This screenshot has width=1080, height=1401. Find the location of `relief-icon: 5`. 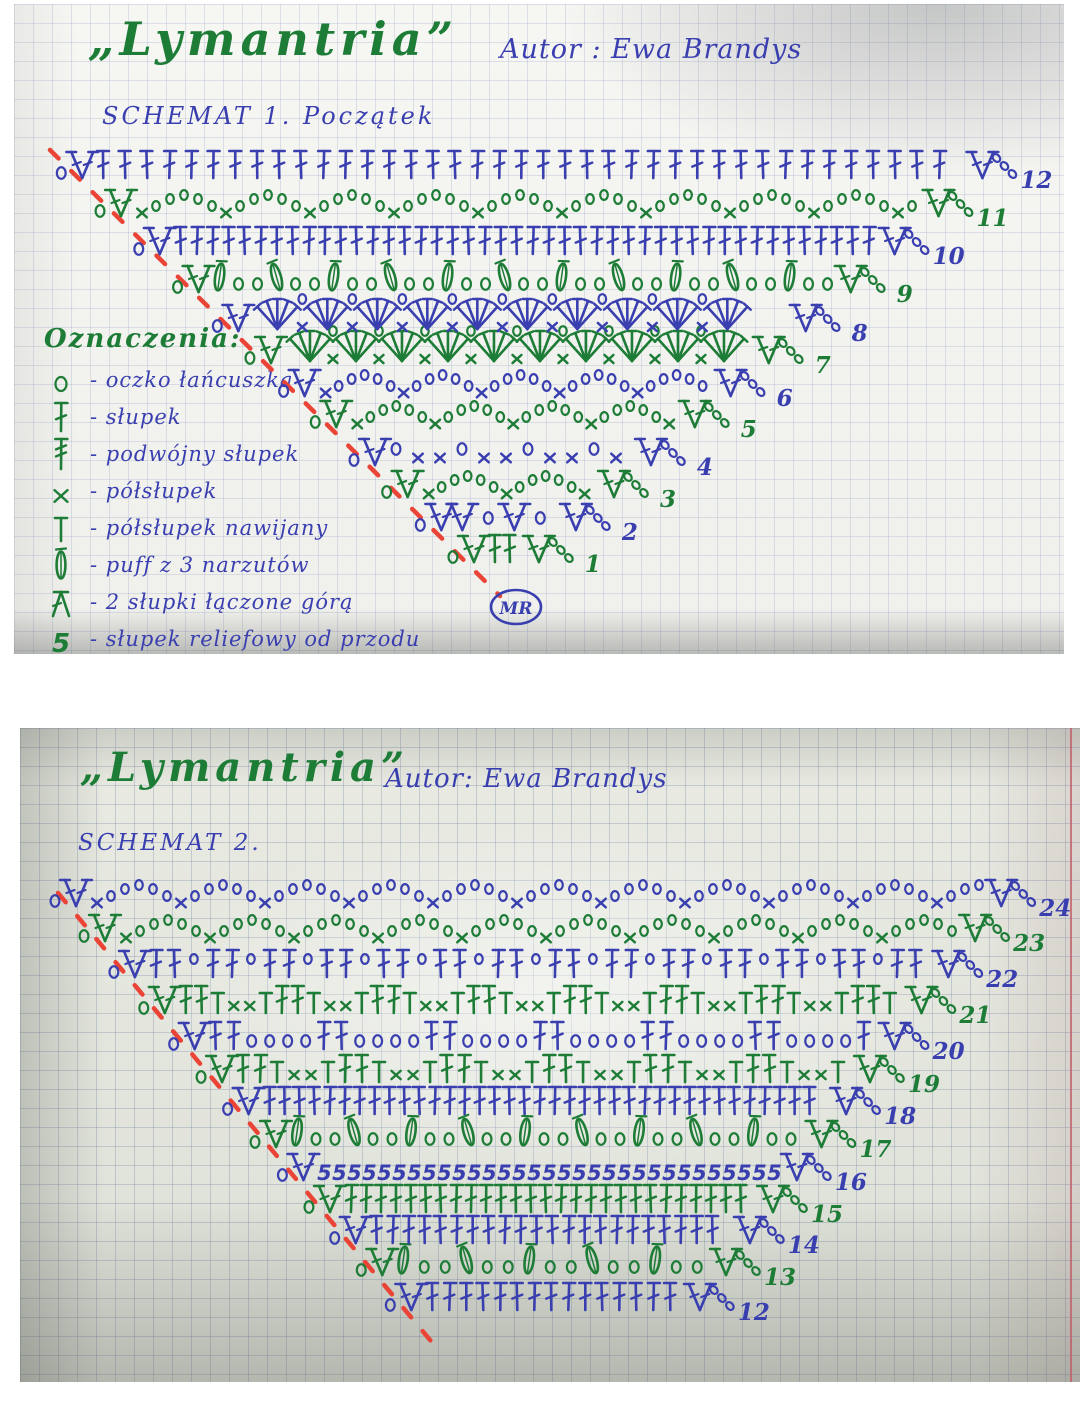

relief-icon: 5 is located at coordinates (61, 642).